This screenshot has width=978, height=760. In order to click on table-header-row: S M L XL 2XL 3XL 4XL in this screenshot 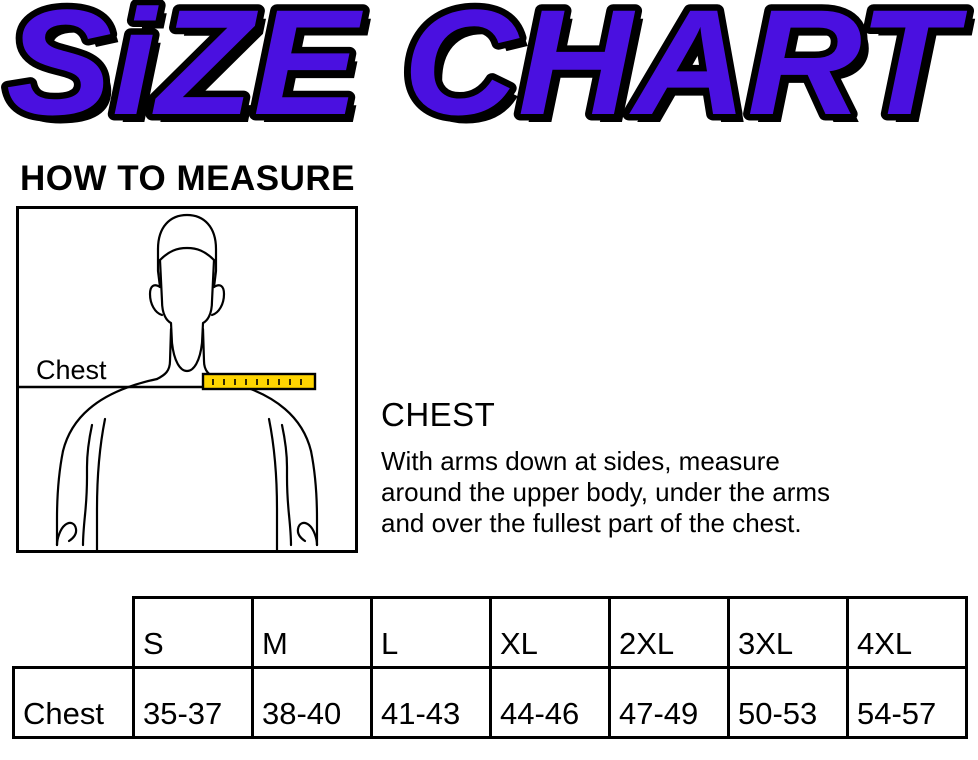, I will do `click(491, 632)`.